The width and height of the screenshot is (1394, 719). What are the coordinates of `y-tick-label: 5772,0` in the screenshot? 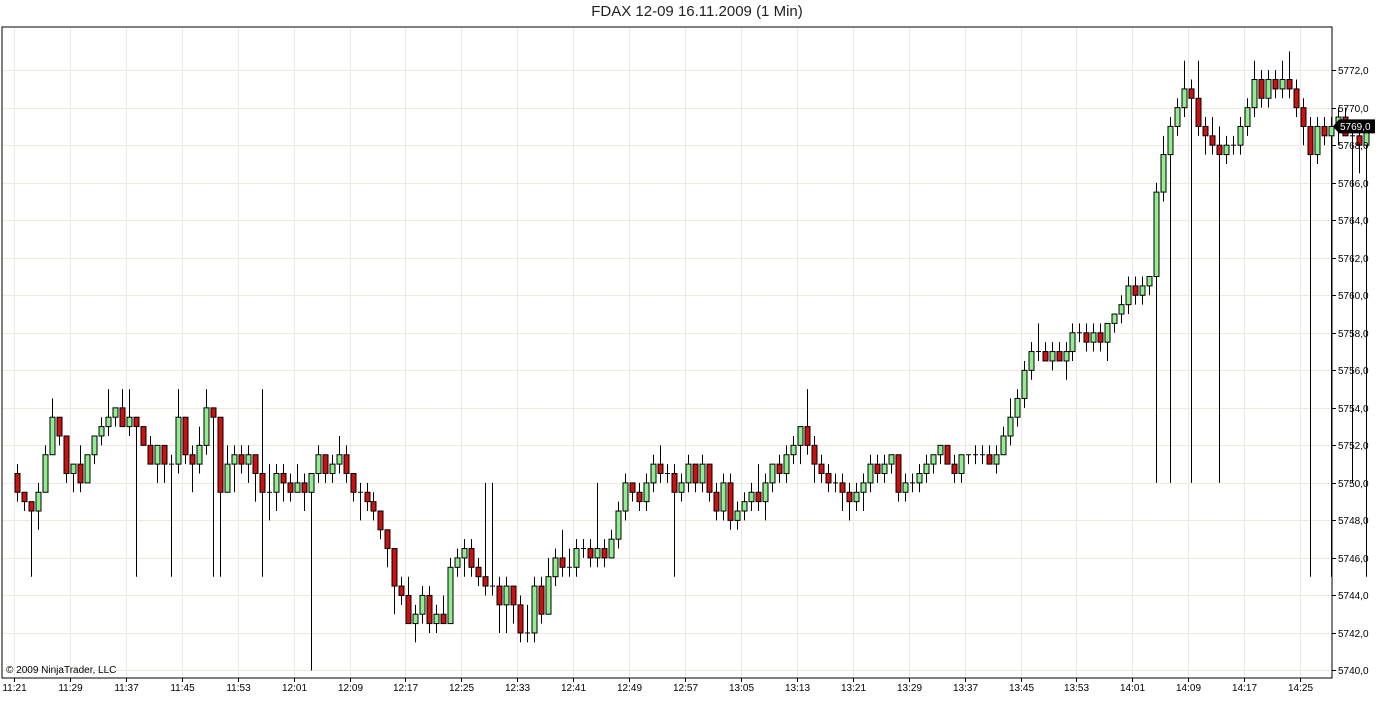 It's located at (1353, 71).